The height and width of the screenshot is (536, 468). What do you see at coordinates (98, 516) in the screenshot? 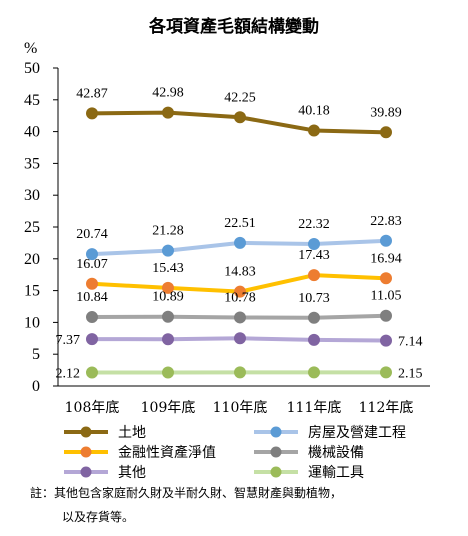
I see `footnote-line-2: 以及存貨等。` at bounding box center [98, 516].